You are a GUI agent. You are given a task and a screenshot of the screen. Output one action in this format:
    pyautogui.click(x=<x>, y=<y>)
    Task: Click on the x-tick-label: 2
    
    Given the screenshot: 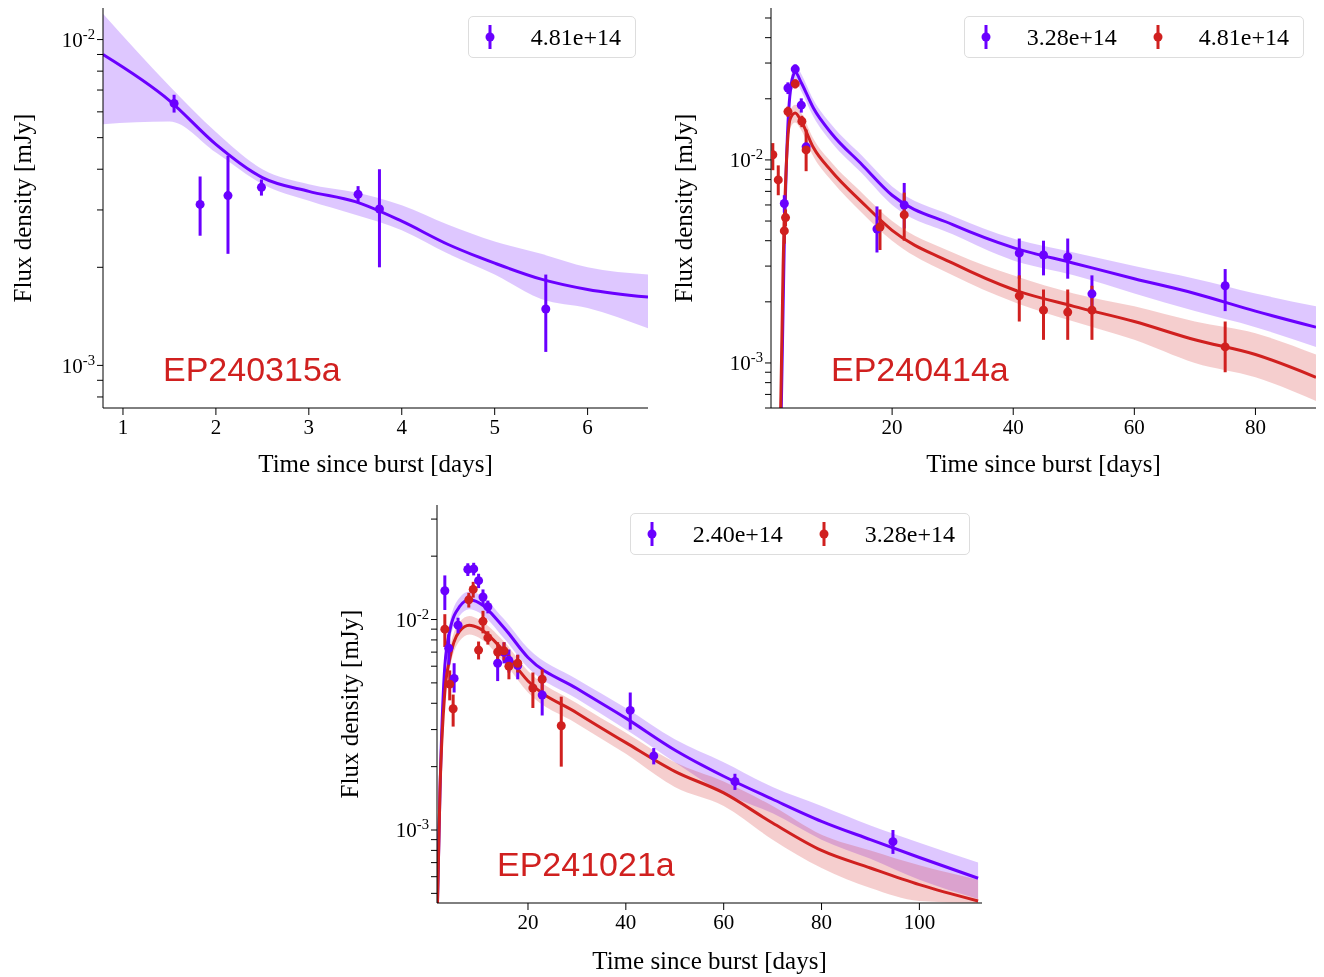 What is the action you would take?
    pyautogui.click(x=216, y=426)
    